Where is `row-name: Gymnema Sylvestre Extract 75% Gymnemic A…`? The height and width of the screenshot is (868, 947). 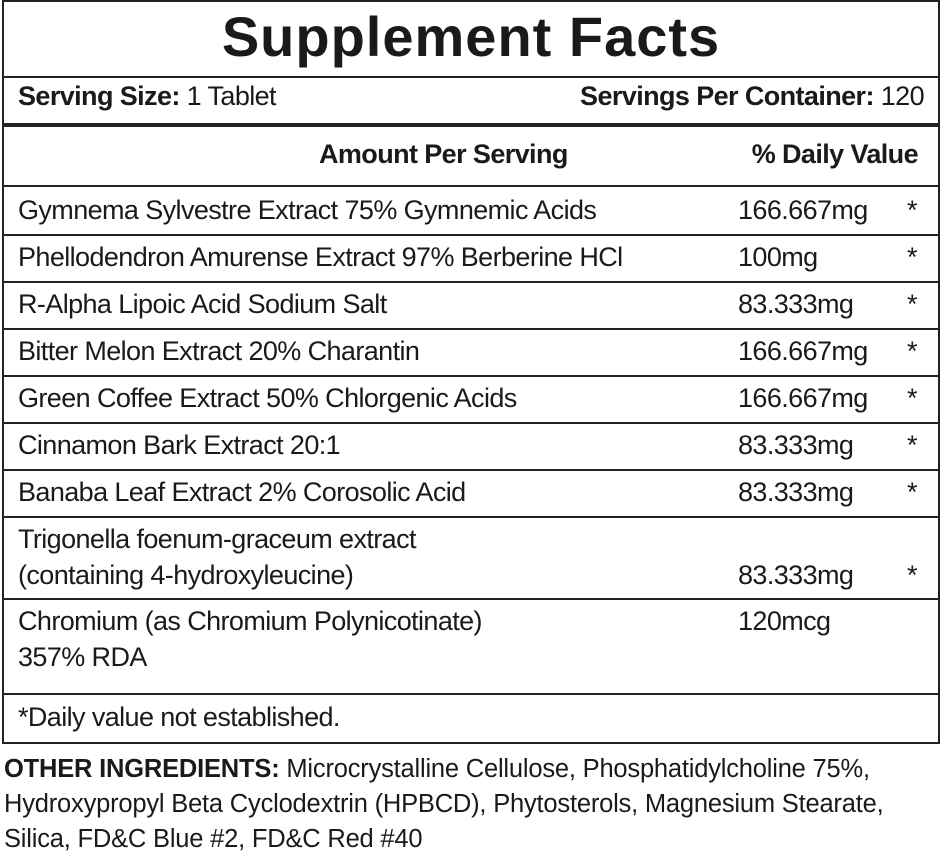
row-name: Gymnema Sylvestre Extract 75% Gymnemic A… is located at coordinates (307, 210).